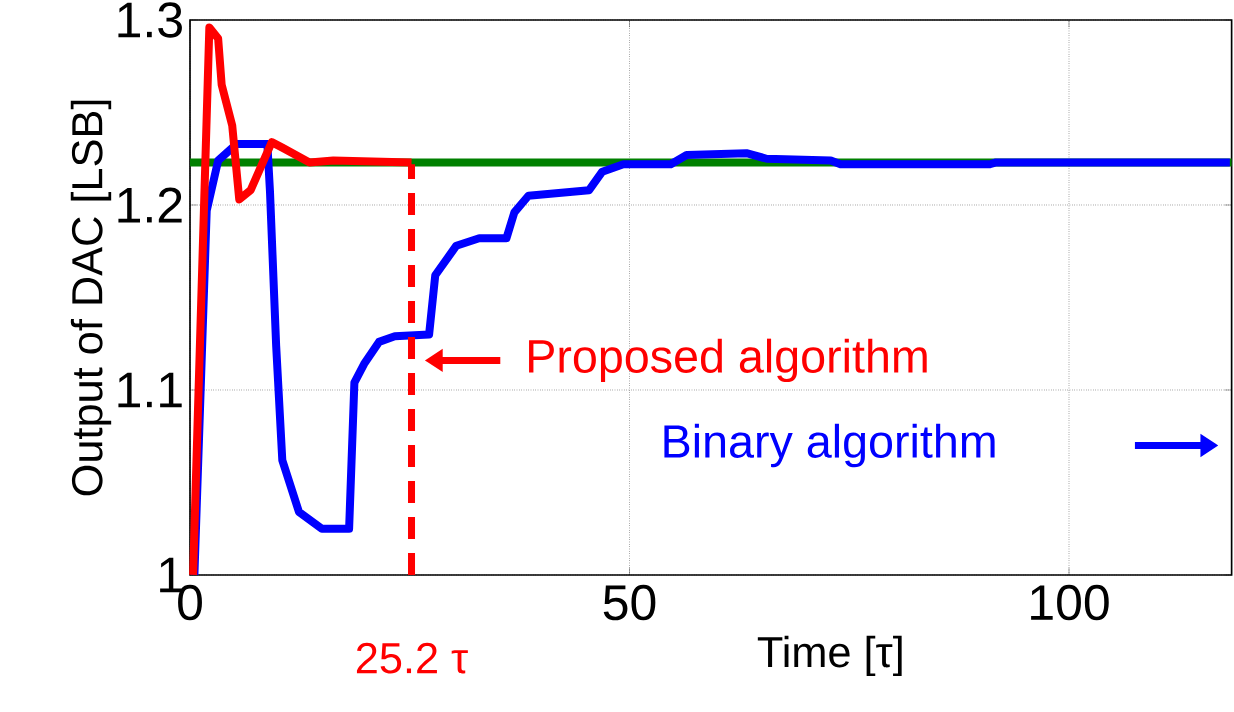 The width and height of the screenshot is (1234, 712). Describe the element at coordinates (829, 445) in the screenshot. I see `text: Binary algorithm` at that location.